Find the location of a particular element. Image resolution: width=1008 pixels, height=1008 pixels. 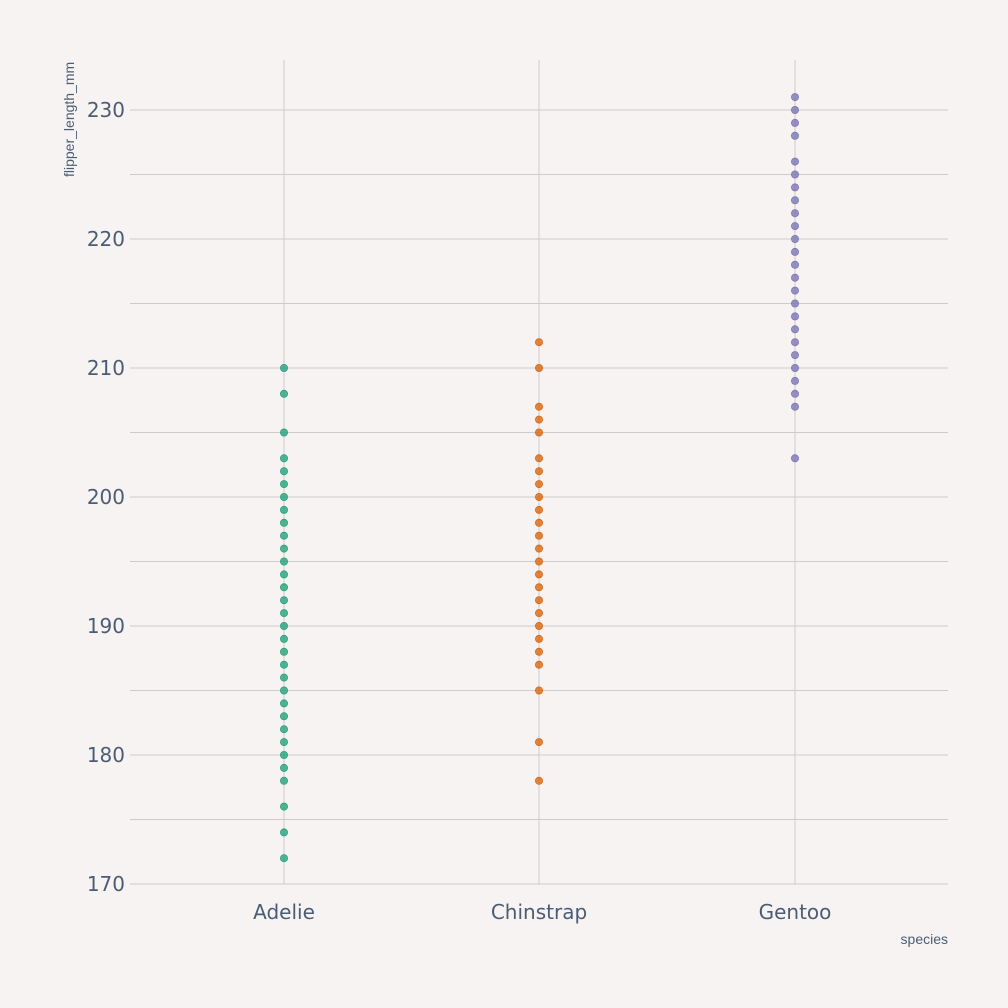

y-tick-label: 190 is located at coordinates (106, 626).